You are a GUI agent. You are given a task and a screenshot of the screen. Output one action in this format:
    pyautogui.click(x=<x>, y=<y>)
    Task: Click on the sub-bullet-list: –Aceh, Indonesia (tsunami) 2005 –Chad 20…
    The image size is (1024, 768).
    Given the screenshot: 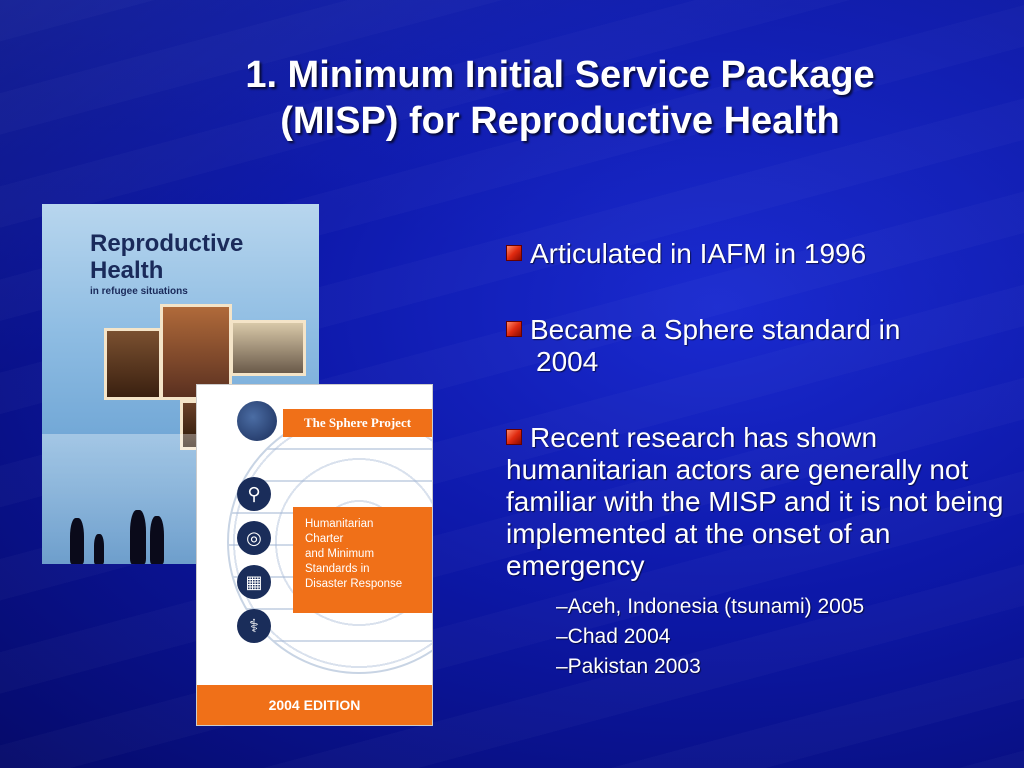 What is the action you would take?
    pyautogui.click(x=781, y=637)
    